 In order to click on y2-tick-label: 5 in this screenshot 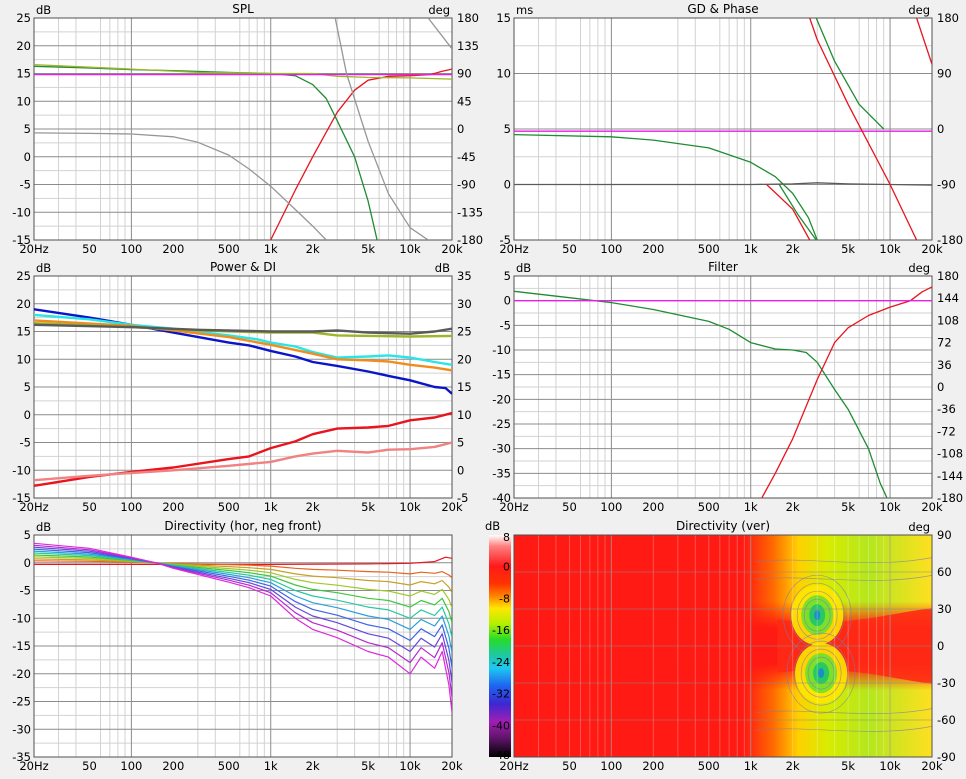, I will do `click(460, 443)`.